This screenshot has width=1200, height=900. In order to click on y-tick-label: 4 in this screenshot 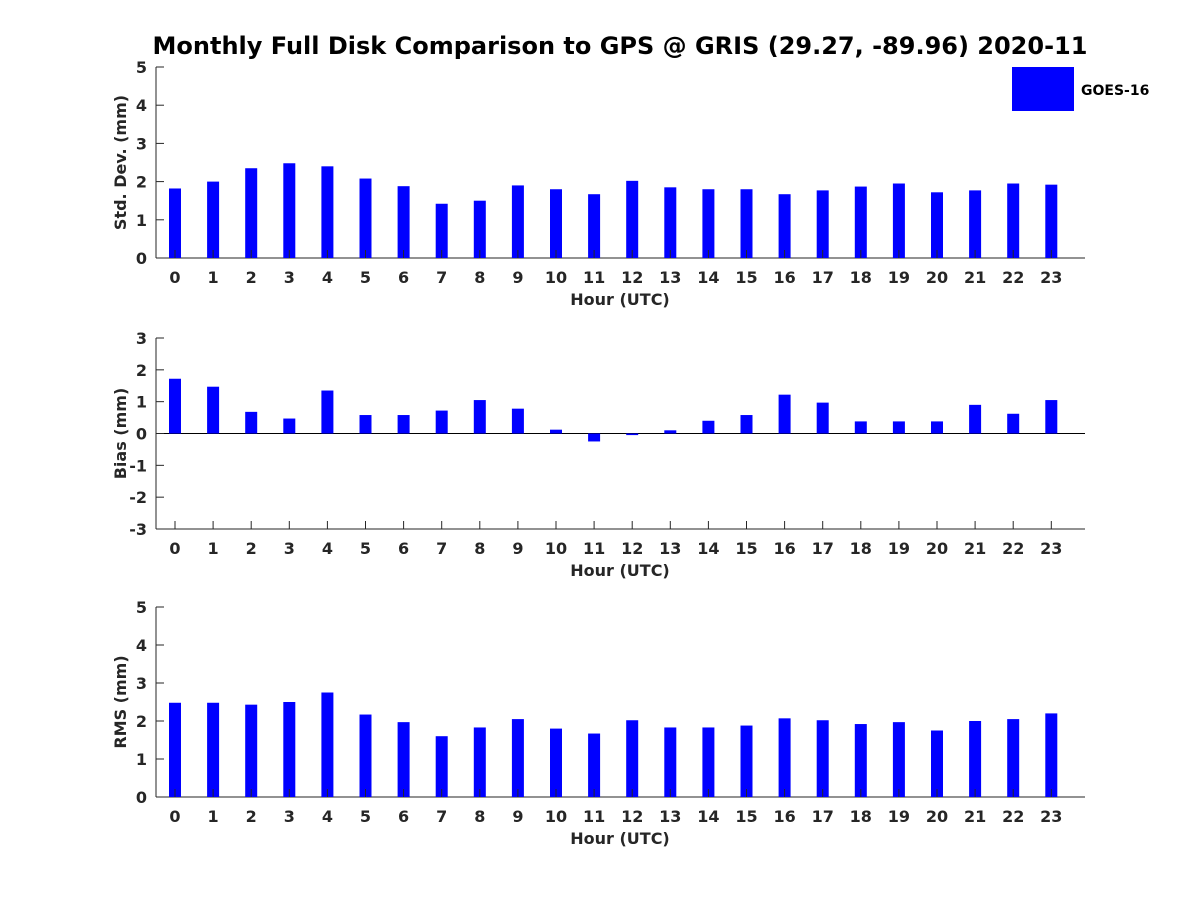, I will do `click(141, 645)`.